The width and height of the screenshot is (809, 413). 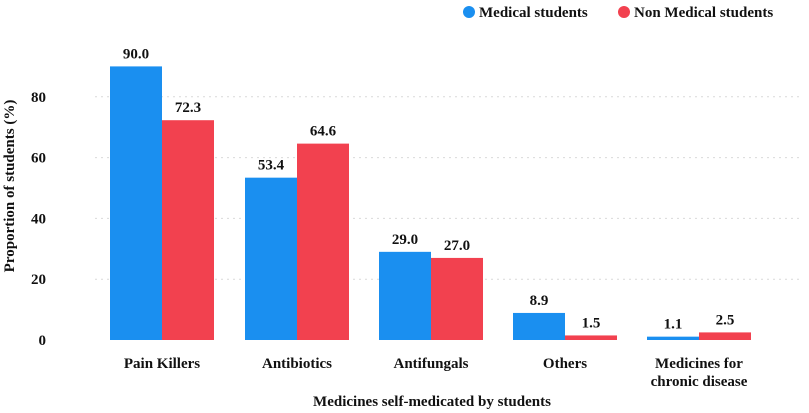 What do you see at coordinates (297, 364) in the screenshot?
I see `x-tick-label: Antibiotics` at bounding box center [297, 364].